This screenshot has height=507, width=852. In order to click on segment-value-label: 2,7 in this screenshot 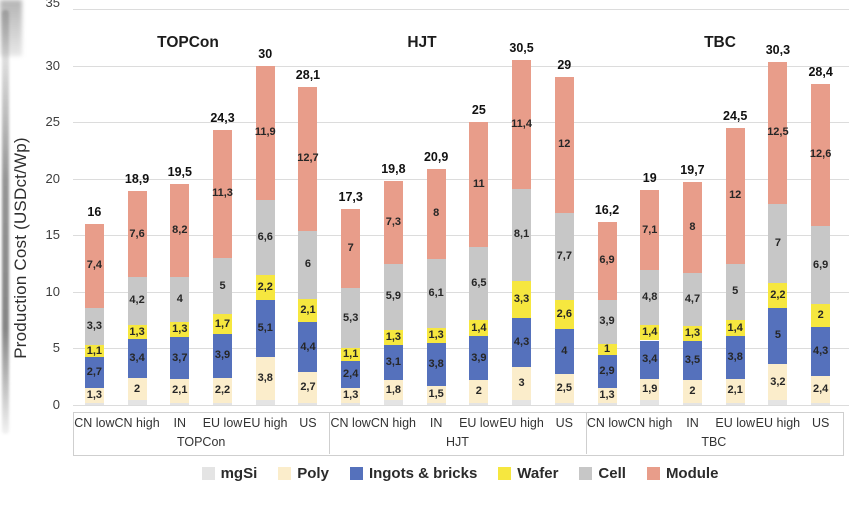, I will do `click(308, 386)`.